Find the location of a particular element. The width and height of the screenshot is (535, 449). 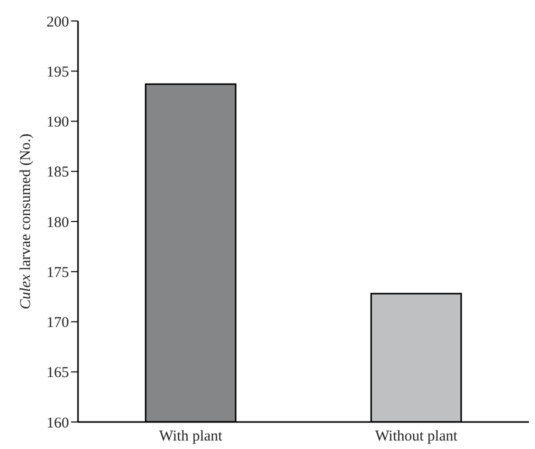

x-tick-label: With plant is located at coordinates (191, 436).